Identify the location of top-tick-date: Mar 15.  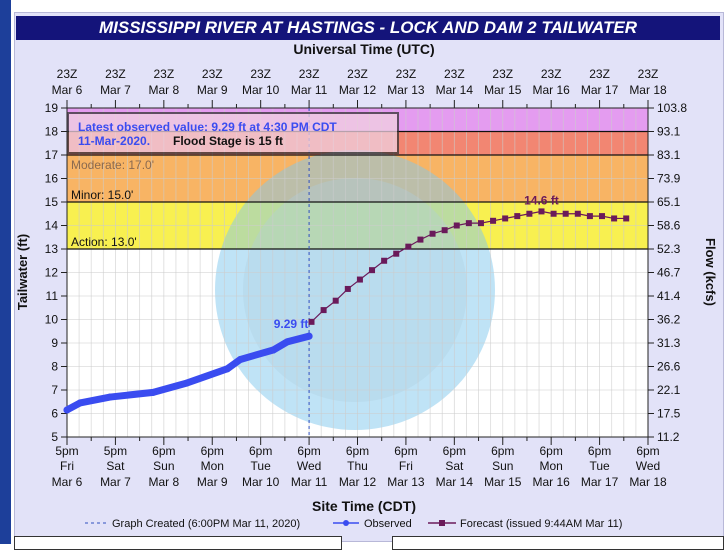
(503, 90).